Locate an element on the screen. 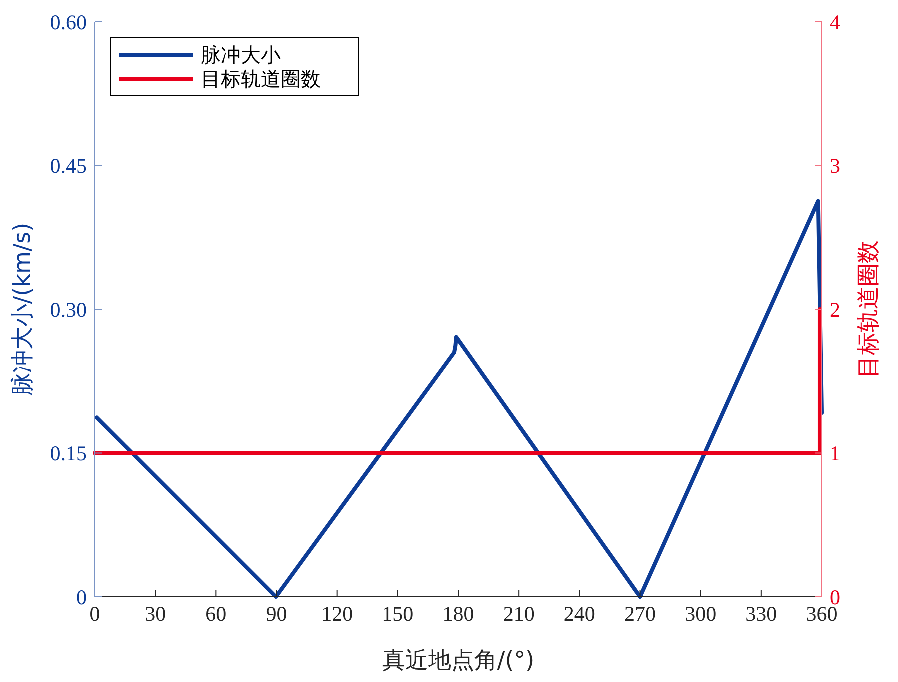 The width and height of the screenshot is (898, 682). x-tick-label: 120 is located at coordinates (338, 614).